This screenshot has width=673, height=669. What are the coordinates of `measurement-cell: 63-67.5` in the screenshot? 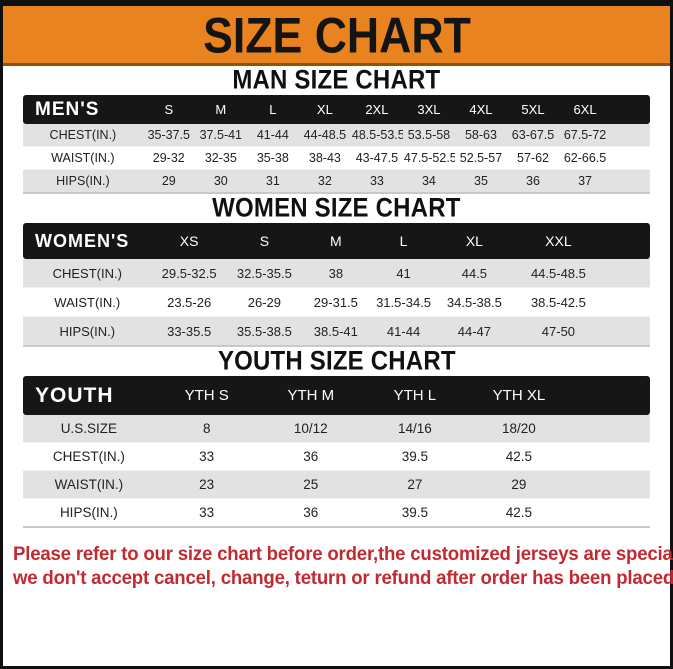 It's located at (533, 135).